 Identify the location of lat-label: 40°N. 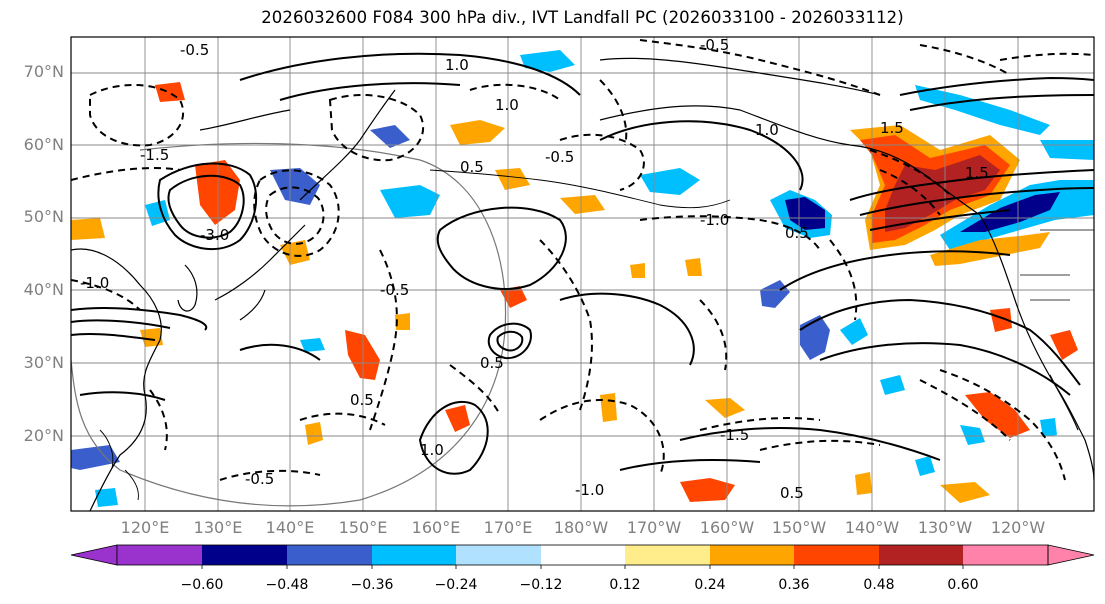
(43, 289).